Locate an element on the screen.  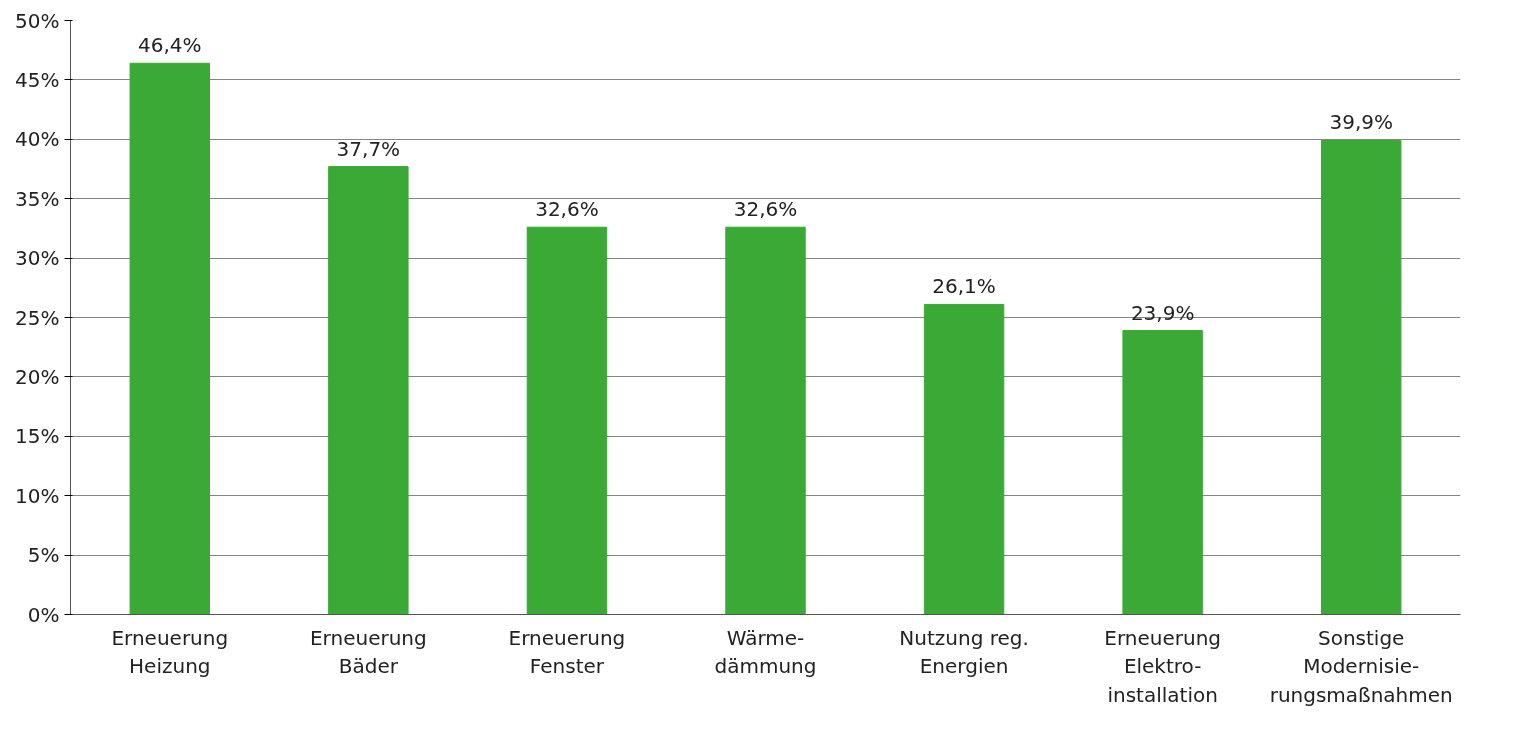
y-tick-label: 10% is located at coordinates (37, 495).